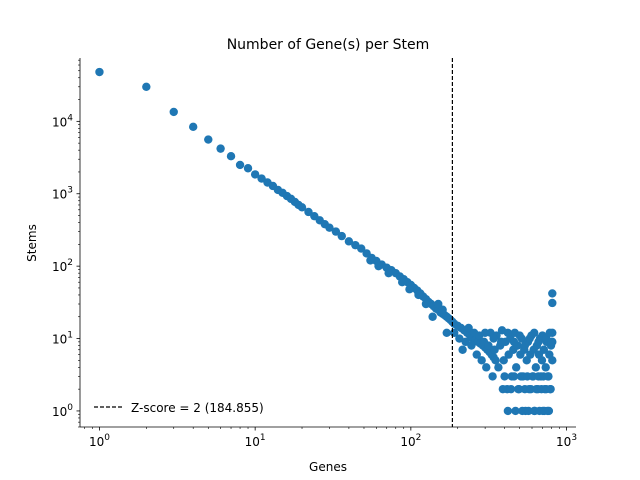 Image resolution: width=640 pixels, height=480 pixels. Describe the element at coordinates (197, 408) in the screenshot. I see `legend-label: Z-score = 2 (184.855)` at that location.